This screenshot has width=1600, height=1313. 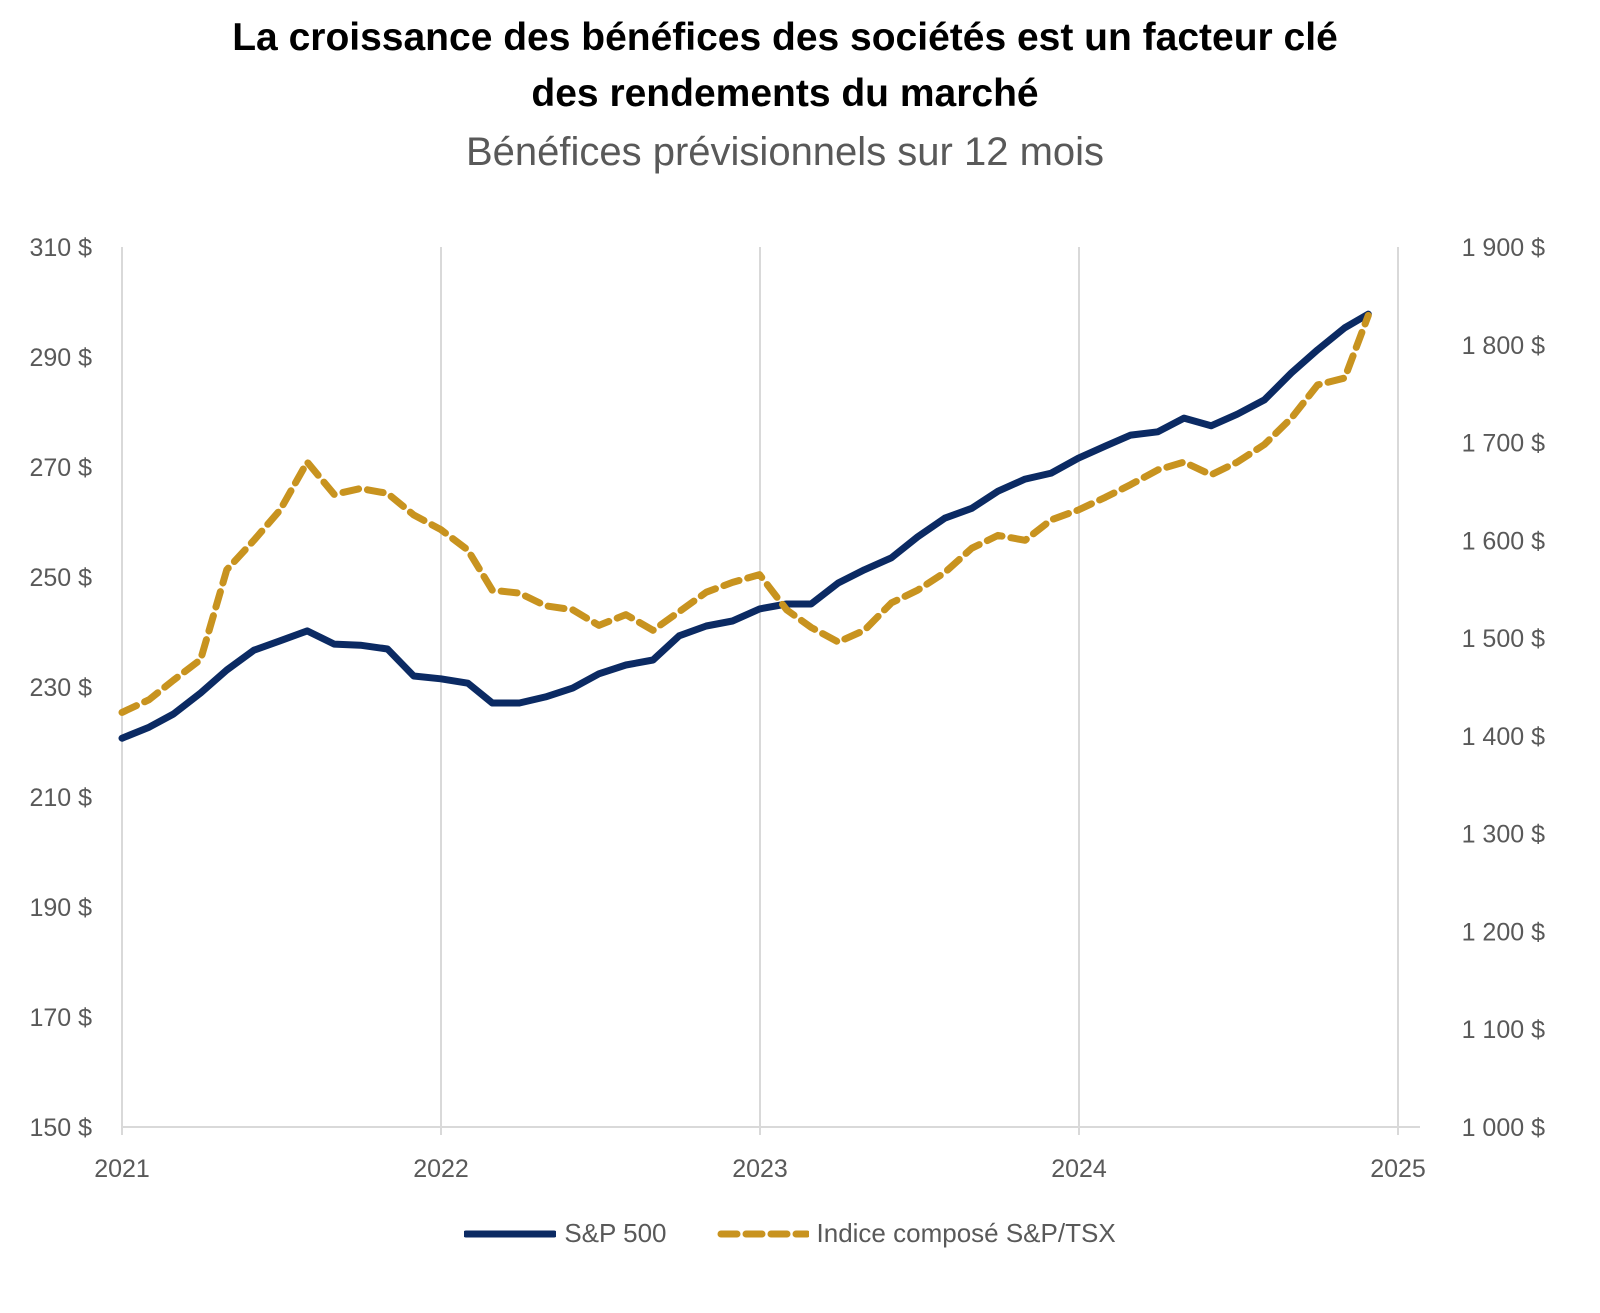 I want to click on y-right-tick-label: 1 300 $, so click(x=1504, y=835).